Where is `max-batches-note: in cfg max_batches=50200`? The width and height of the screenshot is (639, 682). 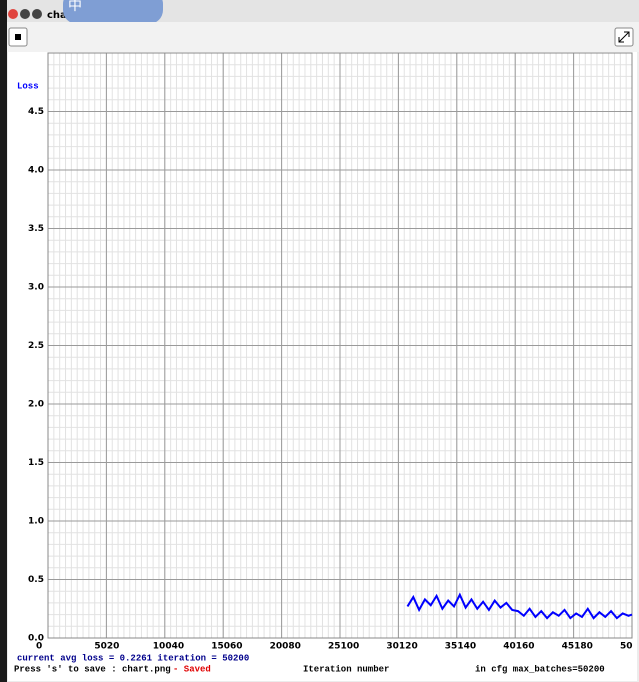
max-batches-note: in cfg max_batches=50200 is located at coordinates (540, 669).